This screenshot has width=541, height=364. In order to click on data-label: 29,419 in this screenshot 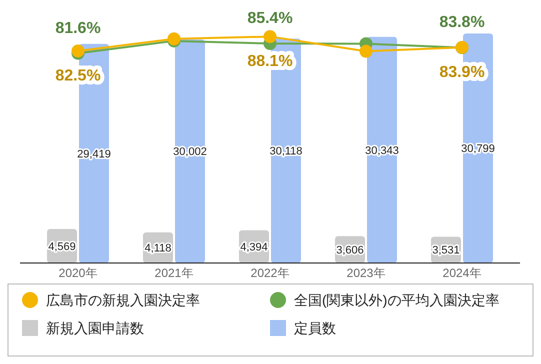, I will do `click(94, 154)`.